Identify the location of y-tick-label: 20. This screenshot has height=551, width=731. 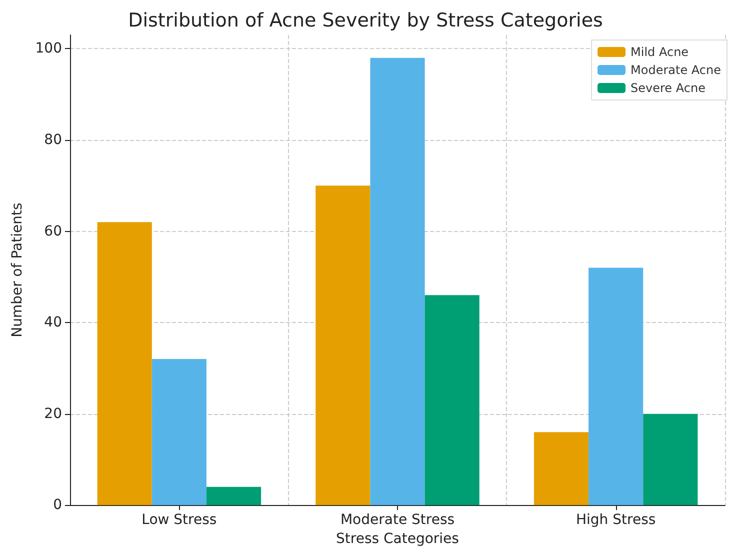
(53, 414).